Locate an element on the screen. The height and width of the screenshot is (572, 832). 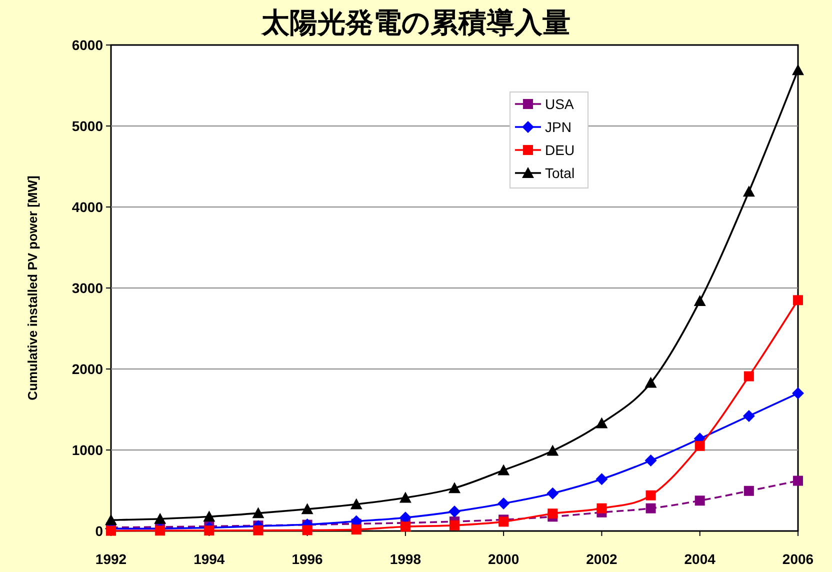
y-axis-title: Cumulative installed PV power [MW] is located at coordinates (32, 288).